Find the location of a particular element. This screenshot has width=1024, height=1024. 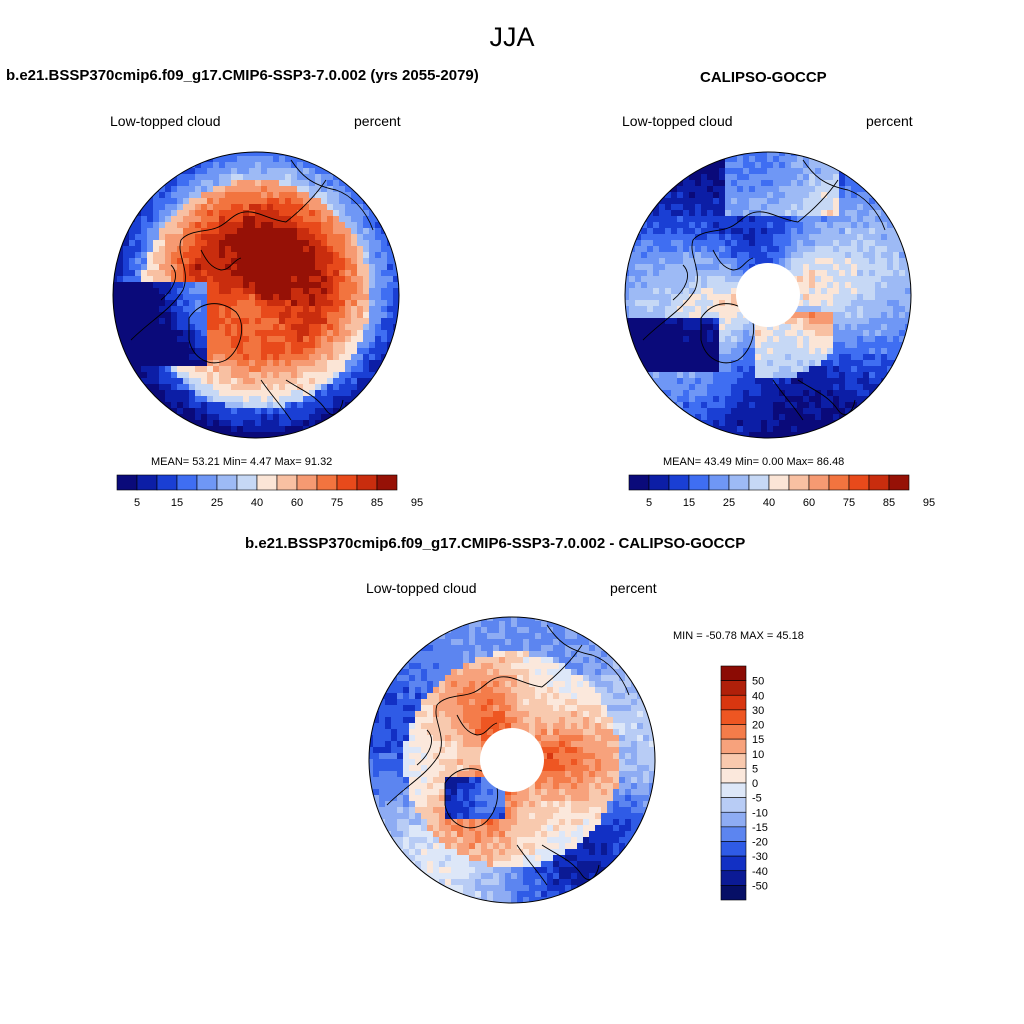

panel3-units-label: percent is located at coordinates (633, 588).